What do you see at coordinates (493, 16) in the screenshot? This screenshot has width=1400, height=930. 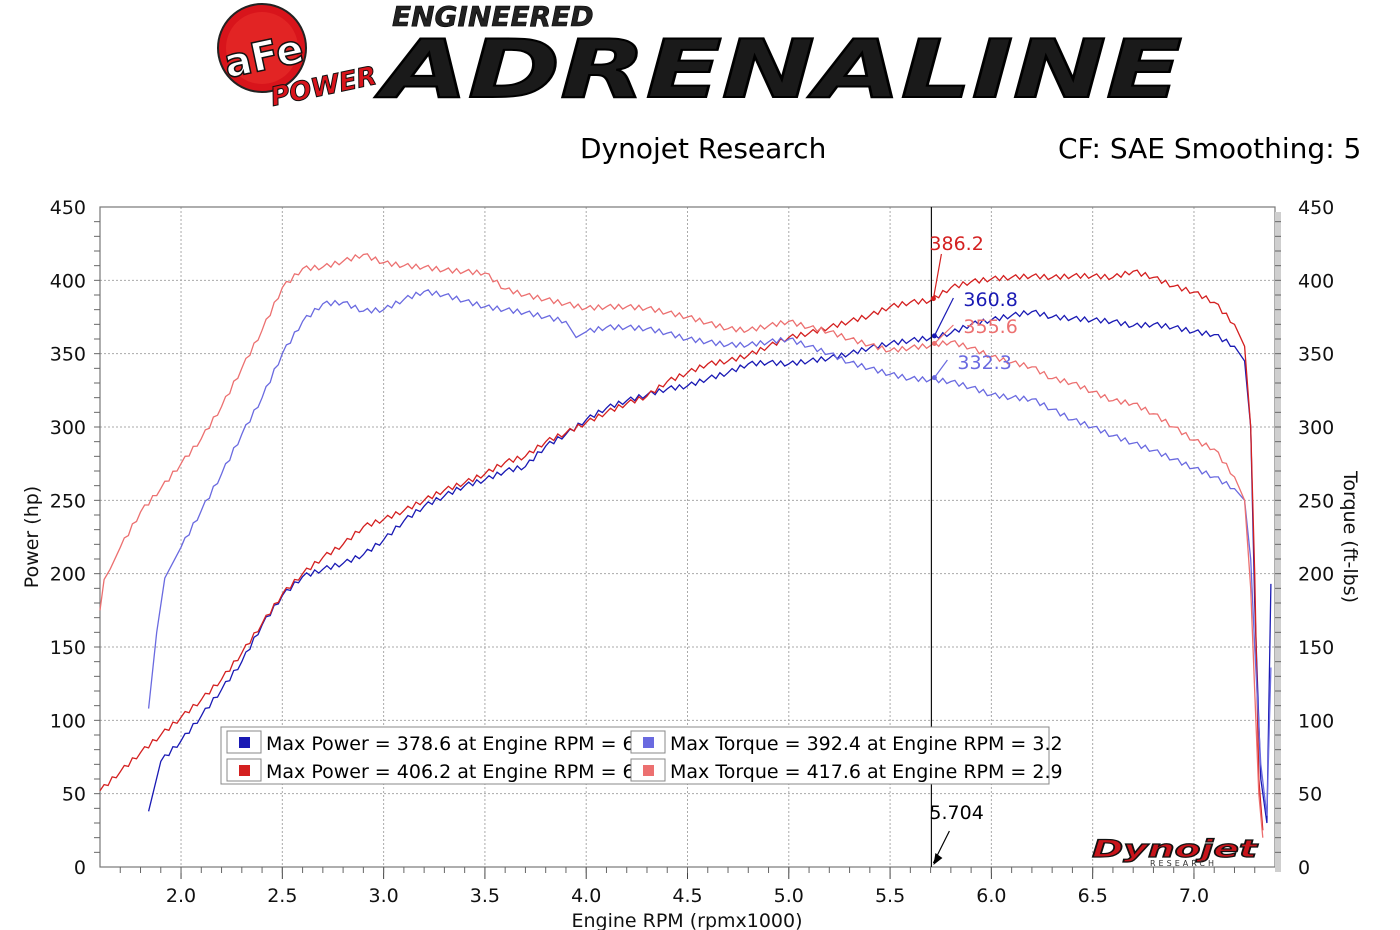 I see `tagline-engineered: ENGINEERED` at bounding box center [493, 16].